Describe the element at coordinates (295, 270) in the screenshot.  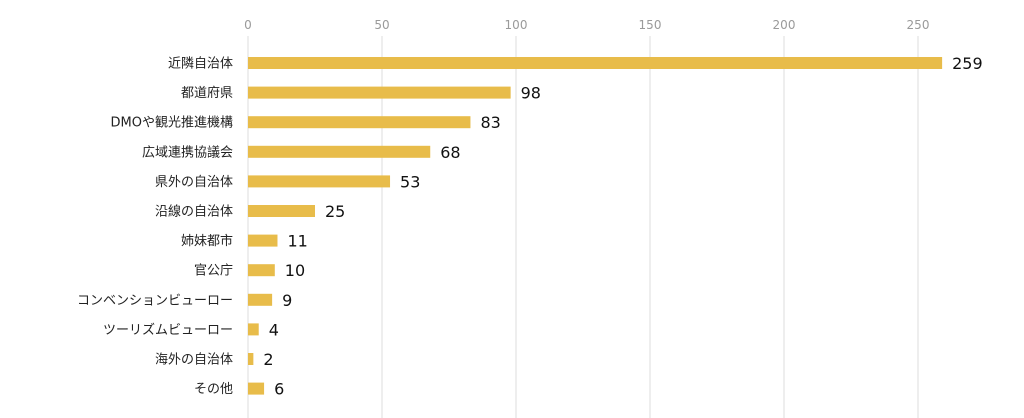
I see `value-label: 10` at that location.